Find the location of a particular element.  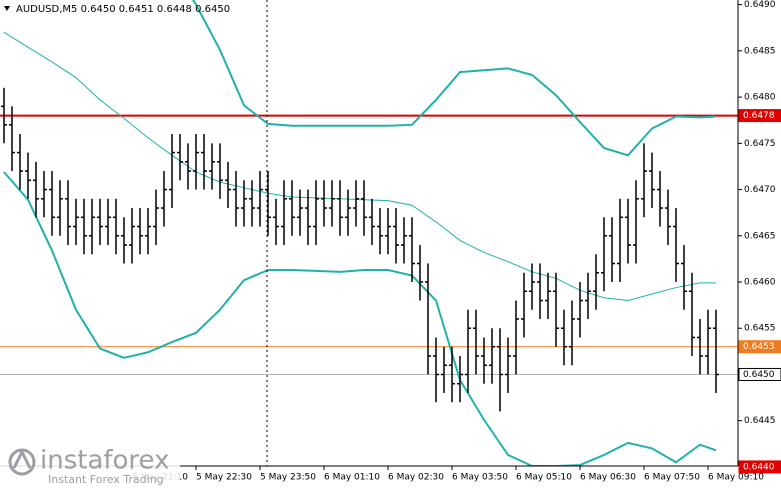

y-tick-label: 0.6490 is located at coordinates (760, 5).